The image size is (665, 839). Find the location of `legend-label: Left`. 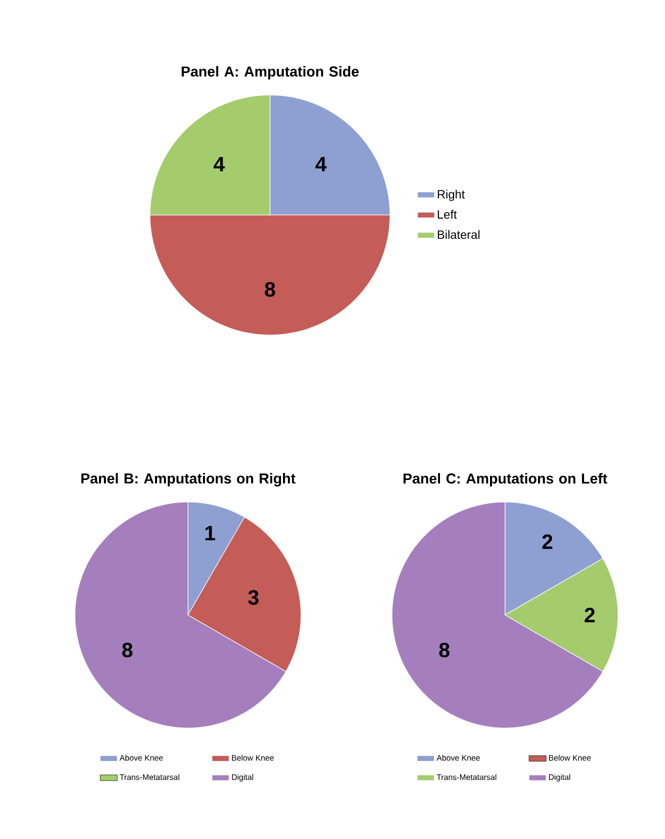

legend-label: Left is located at coordinates (447, 214).